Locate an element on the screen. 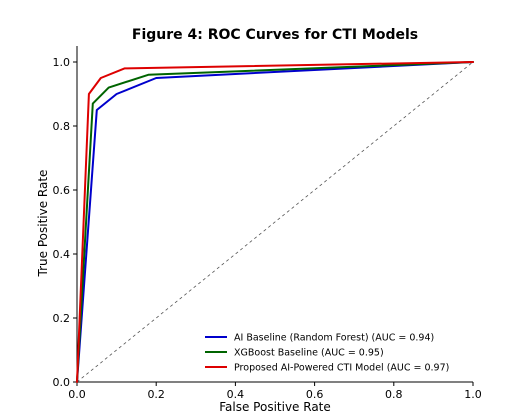 The width and height of the screenshot is (514, 415). legend-label-1: AI Baseline (Random Forest) (AUC = 0.94) is located at coordinates (334, 338).